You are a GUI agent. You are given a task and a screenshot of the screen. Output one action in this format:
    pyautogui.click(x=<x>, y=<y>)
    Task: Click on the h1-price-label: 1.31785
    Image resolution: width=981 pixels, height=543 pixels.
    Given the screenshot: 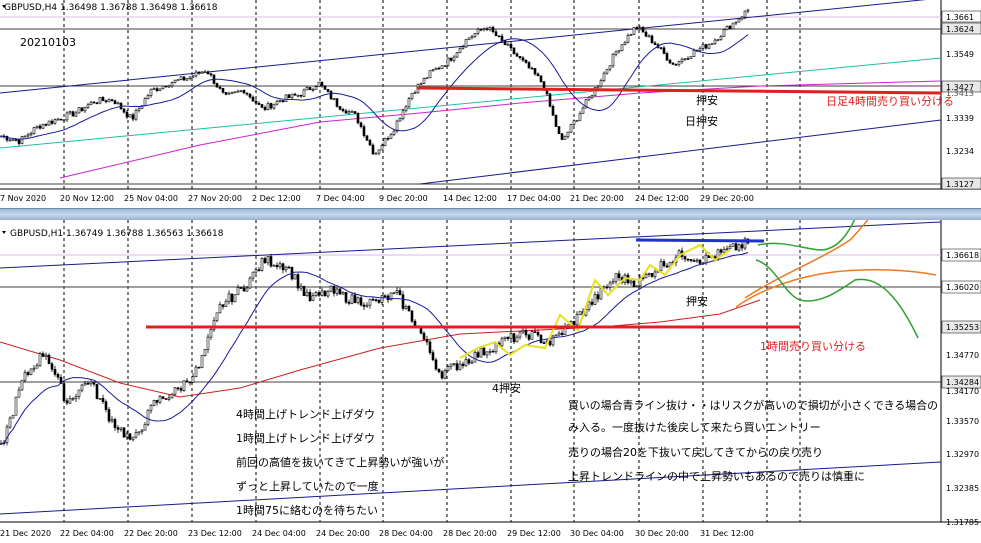 What is the action you would take?
    pyautogui.click(x=962, y=522)
    